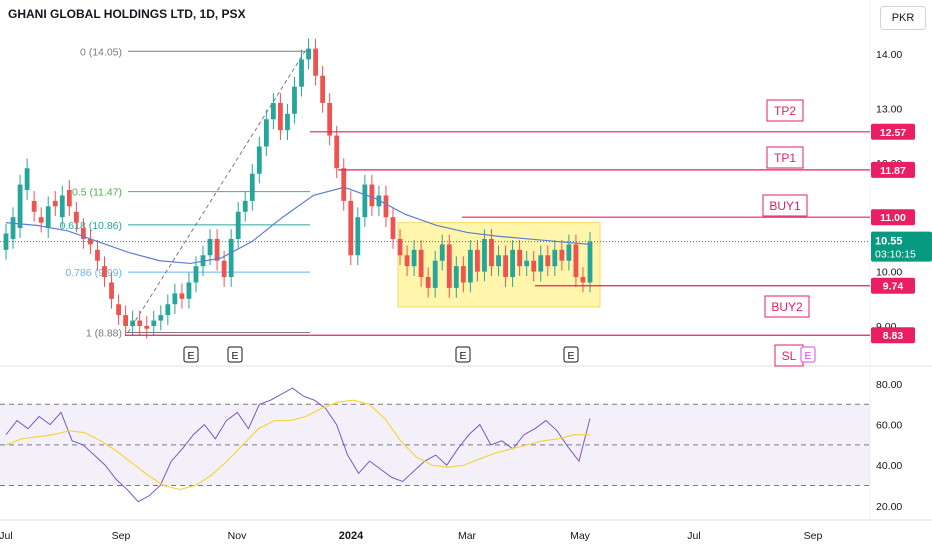  What do you see at coordinates (104, 334) in the screenshot?
I see `fib-level-label: 1 (8.88)` at bounding box center [104, 334].